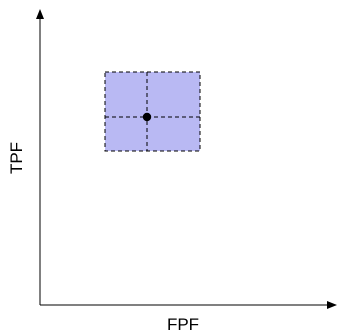  What do you see at coordinates (147, 117) in the screenshot?
I see `operating-point` at bounding box center [147, 117].